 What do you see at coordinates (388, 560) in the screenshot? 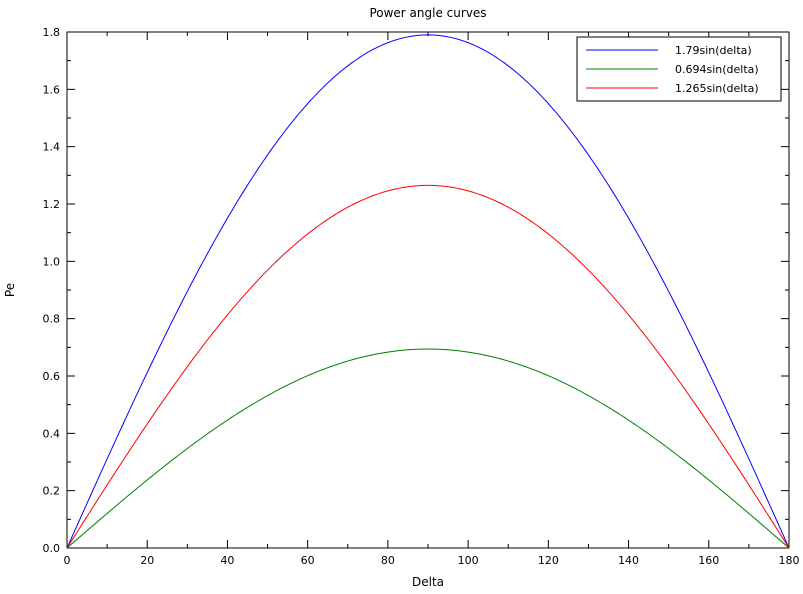
I see `x-tick-label: 80` at bounding box center [388, 560].